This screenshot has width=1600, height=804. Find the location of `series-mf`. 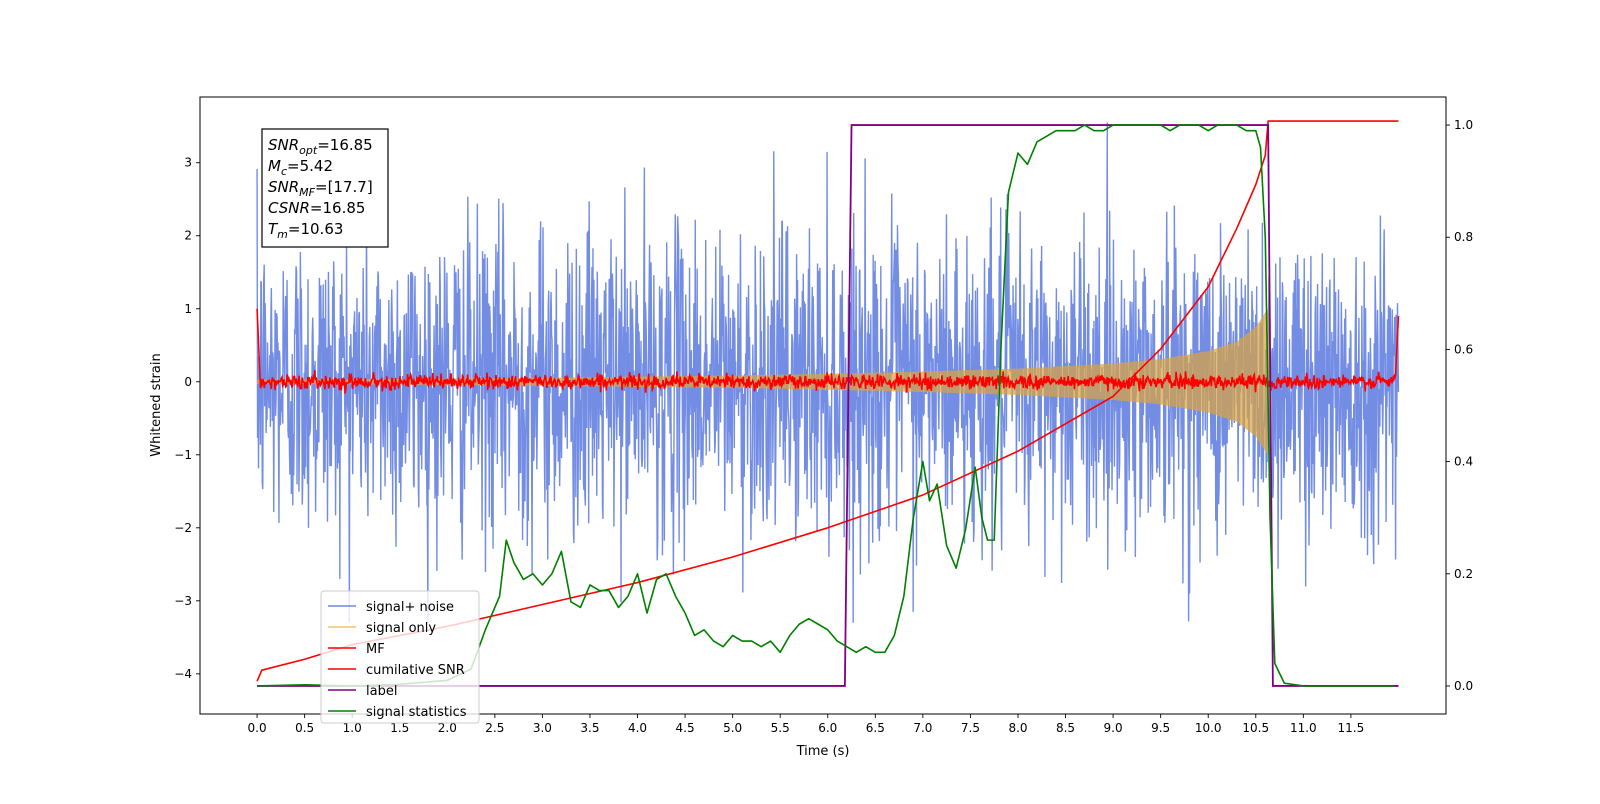

series-mf is located at coordinates (828, 351).